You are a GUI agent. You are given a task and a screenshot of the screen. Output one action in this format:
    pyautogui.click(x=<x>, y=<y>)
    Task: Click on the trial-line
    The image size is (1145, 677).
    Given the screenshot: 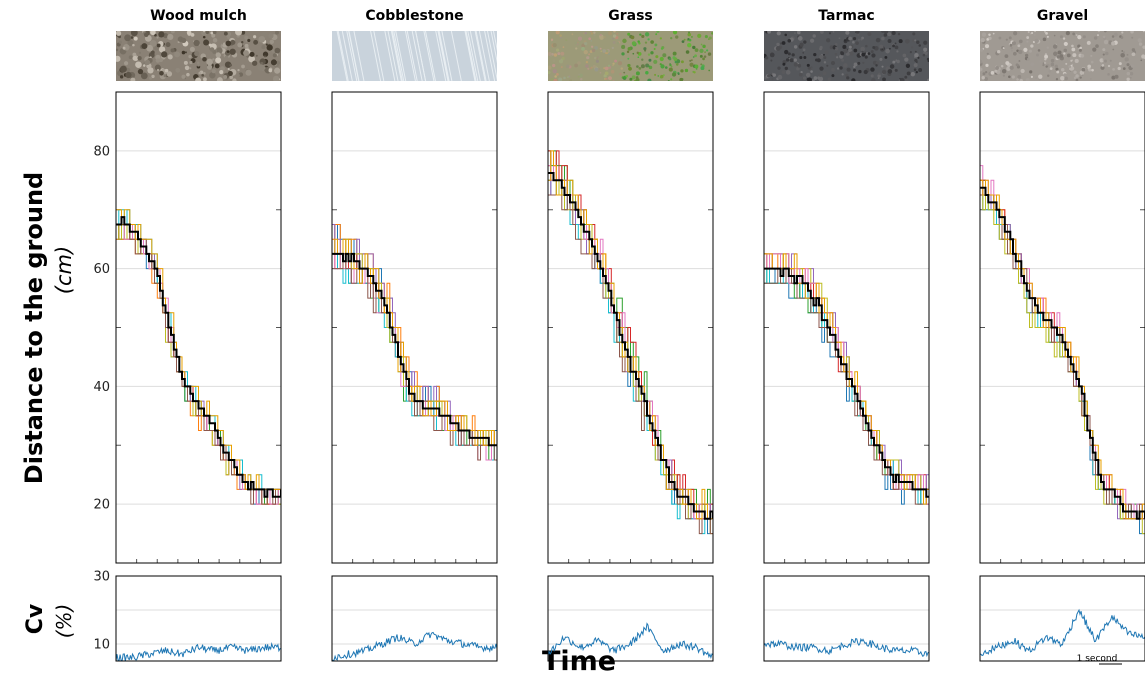 What is the action you would take?
    pyautogui.click(x=846, y=379)
    